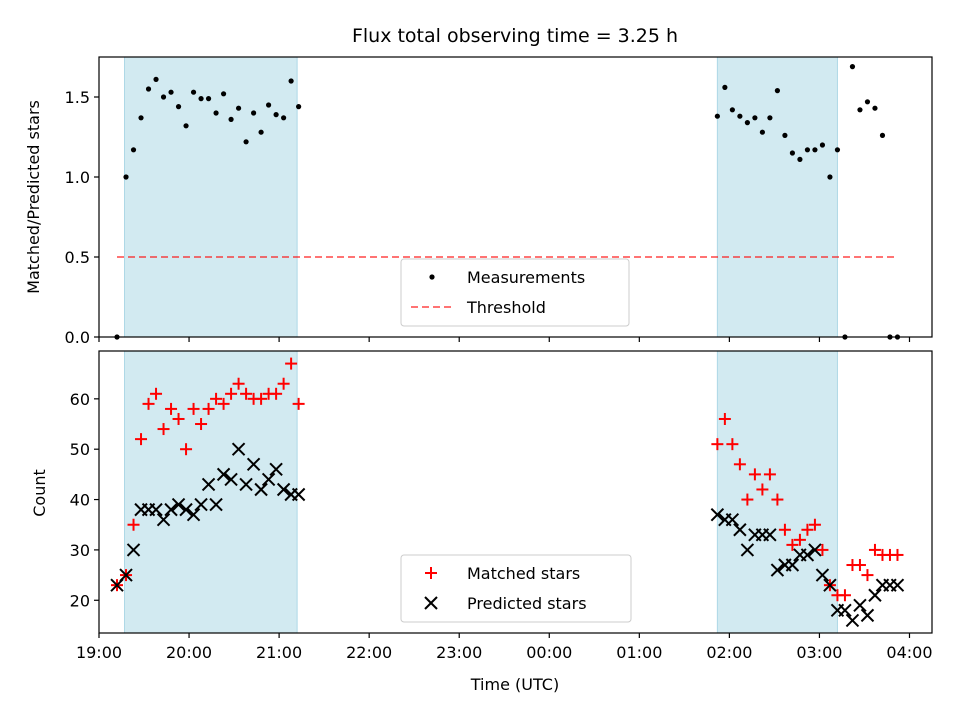  Describe the element at coordinates (909, 652) in the screenshot. I see `x-tick-label: 04:00` at that location.